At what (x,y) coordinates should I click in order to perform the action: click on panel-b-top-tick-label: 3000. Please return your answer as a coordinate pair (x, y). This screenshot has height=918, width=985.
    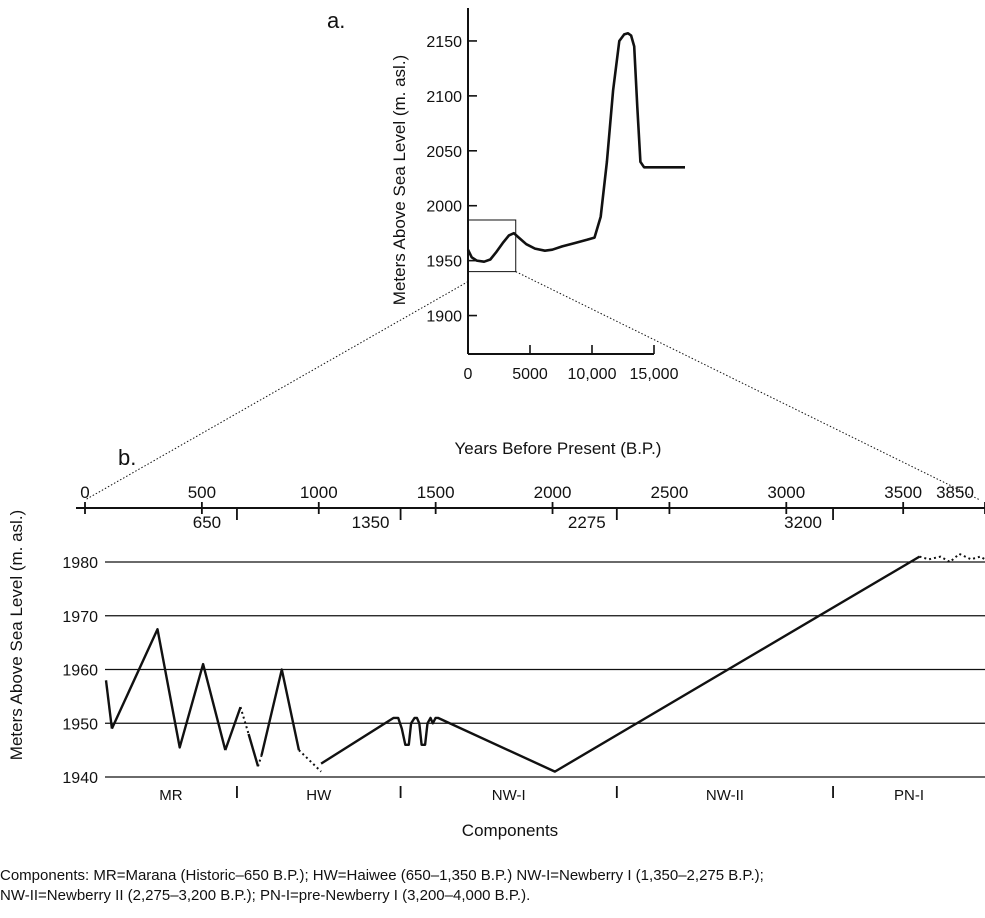
    Looking at the image, I should click on (786, 492).